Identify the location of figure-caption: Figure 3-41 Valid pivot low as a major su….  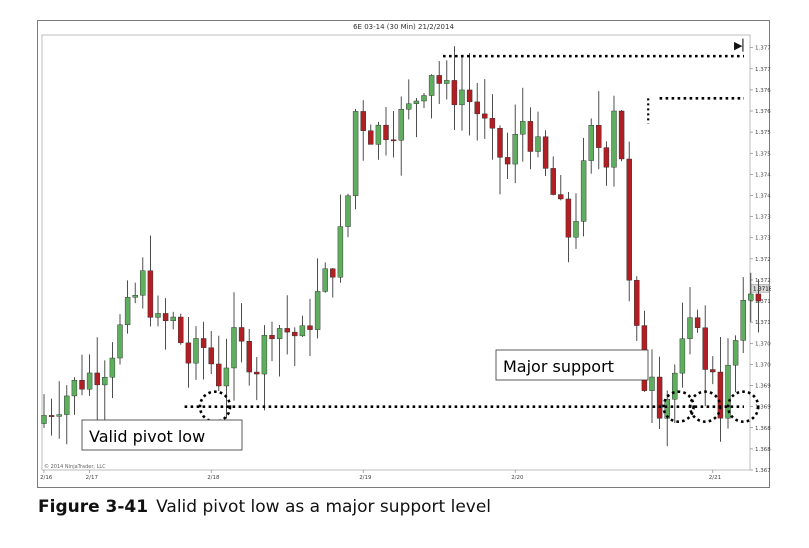
(264, 507).